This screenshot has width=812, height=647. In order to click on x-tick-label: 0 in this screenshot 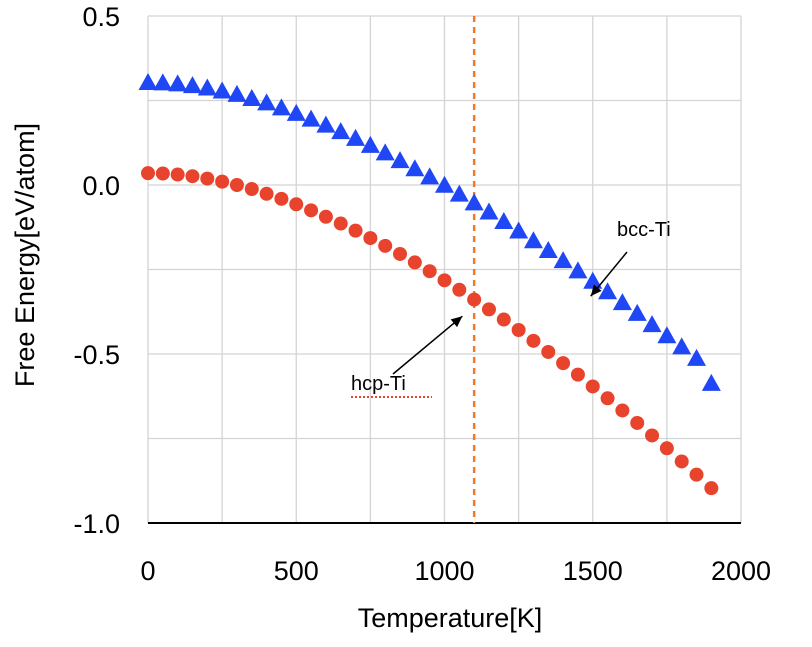, I will do `click(147, 571)`.